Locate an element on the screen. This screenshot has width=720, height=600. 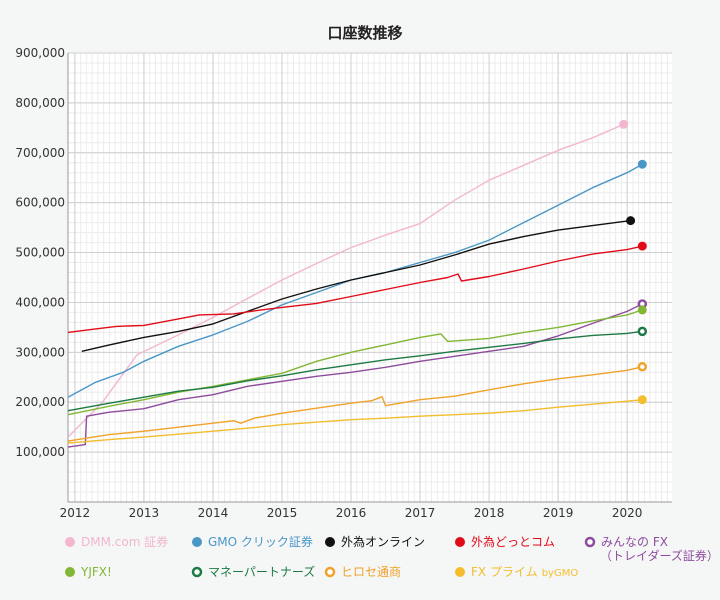
x-tick-label: 2017 is located at coordinates (420, 513).